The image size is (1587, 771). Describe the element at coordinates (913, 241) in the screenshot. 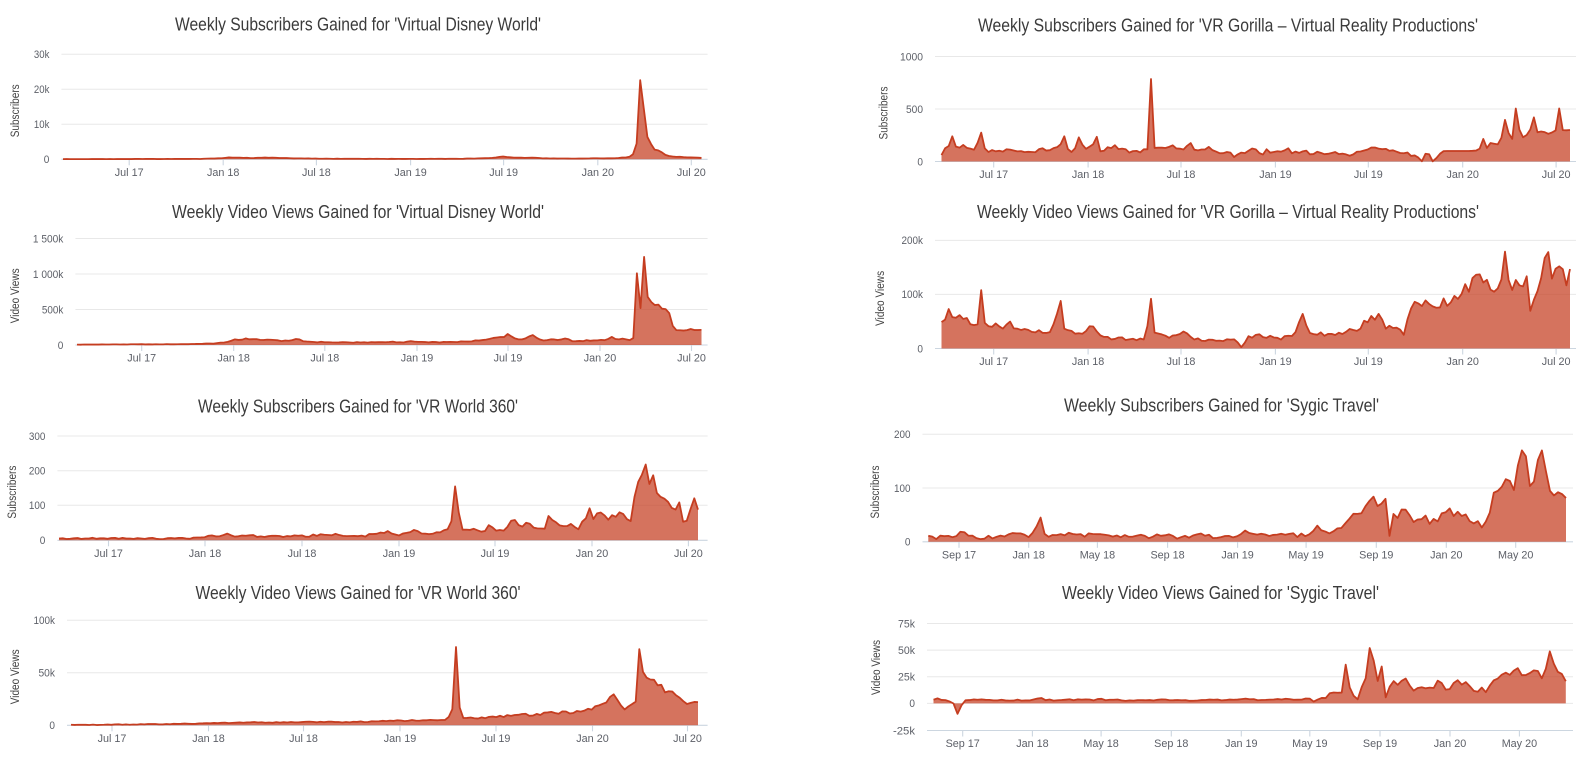

I see `svg-text: 200k` at that location.